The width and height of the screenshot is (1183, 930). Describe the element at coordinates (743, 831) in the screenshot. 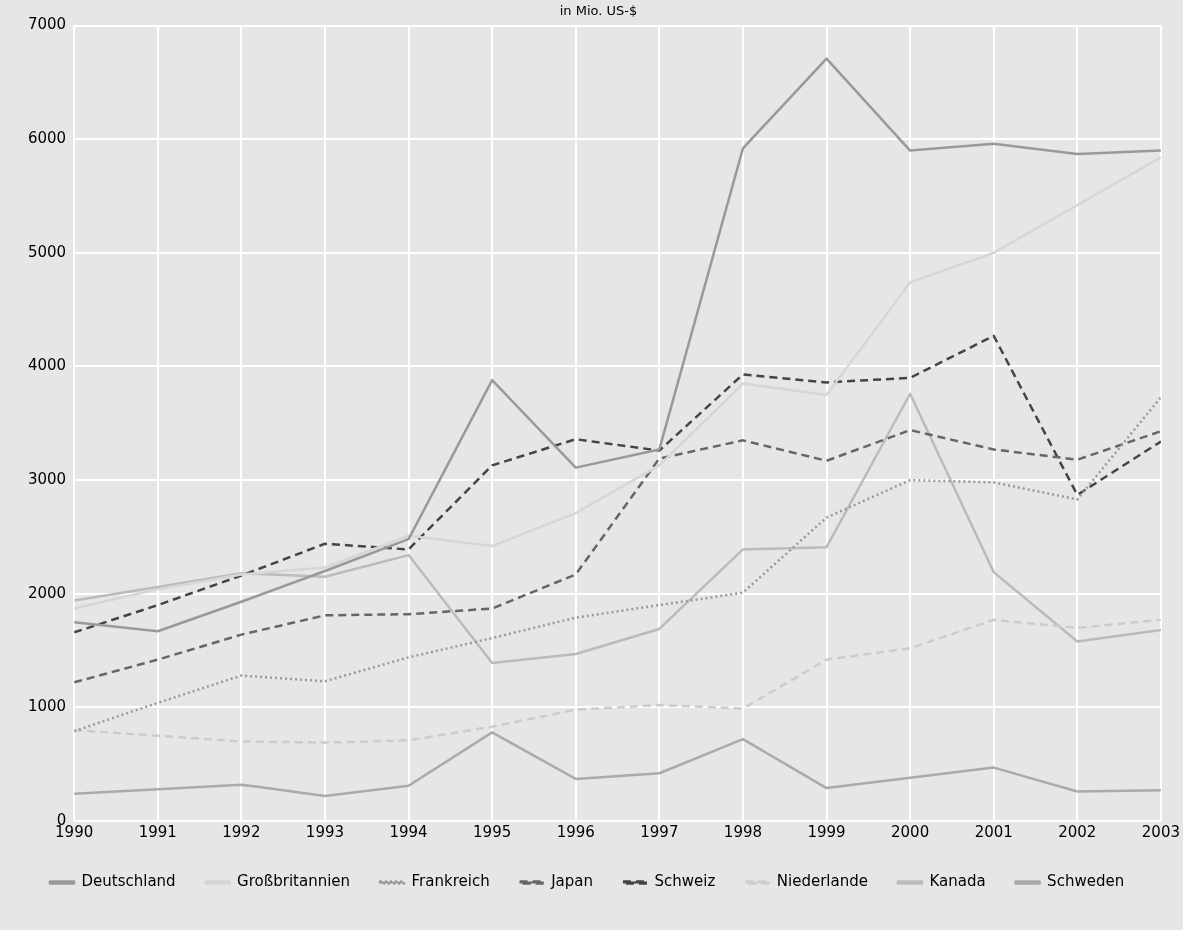

I see `x-tick-label: 1998` at that location.